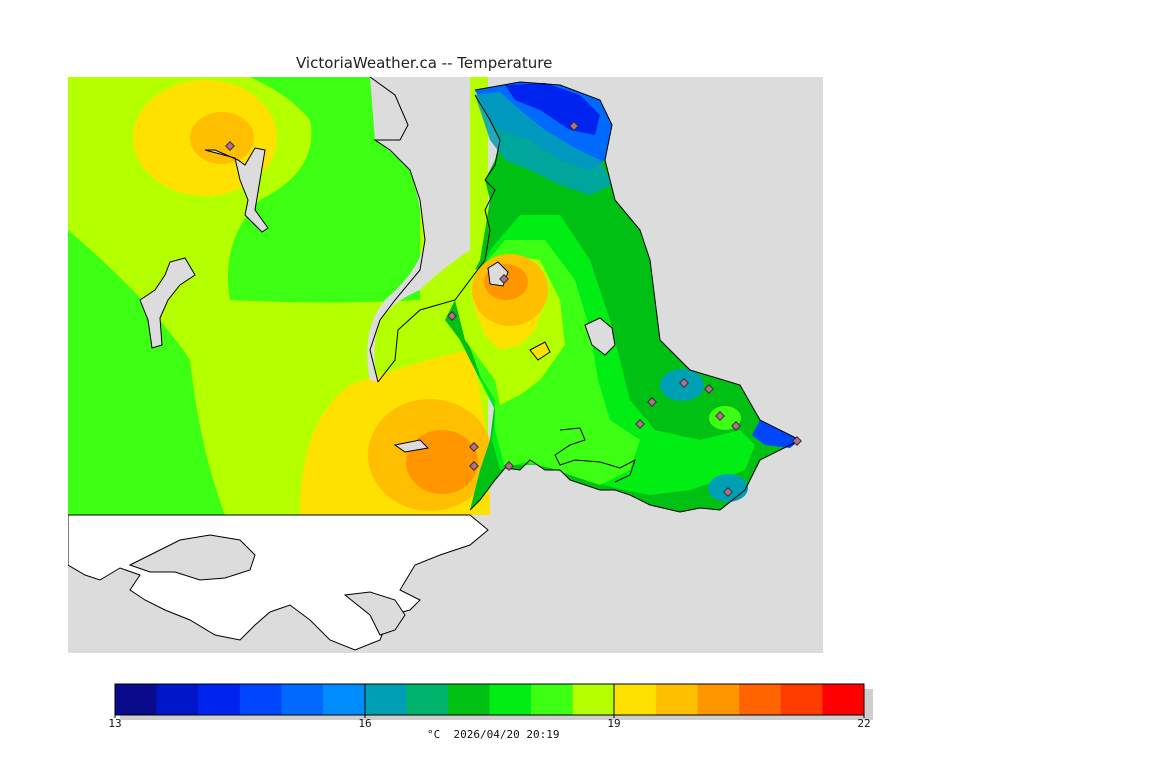 Image resolution: width=1152 pixels, height=768 pixels. Describe the element at coordinates (434, 734) in the screenshot. I see `unit-label: °C` at that location.